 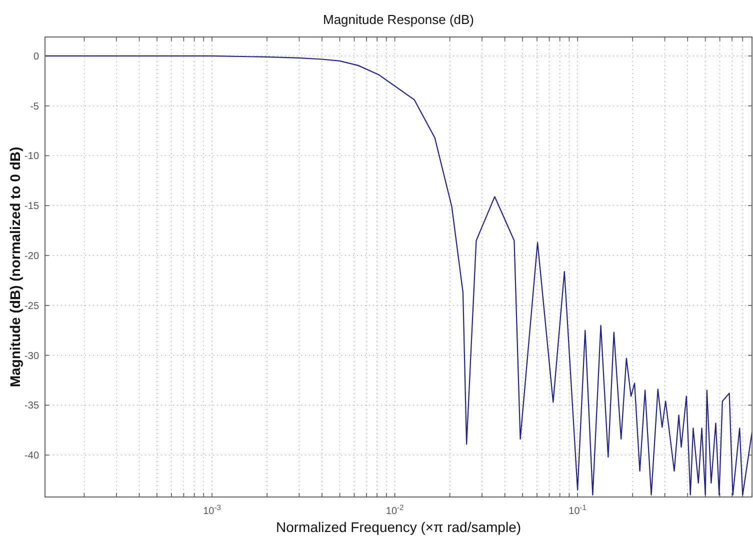 I want to click on x-axis-title: Normalized Frequency (×π rad/sample), so click(x=399, y=527).